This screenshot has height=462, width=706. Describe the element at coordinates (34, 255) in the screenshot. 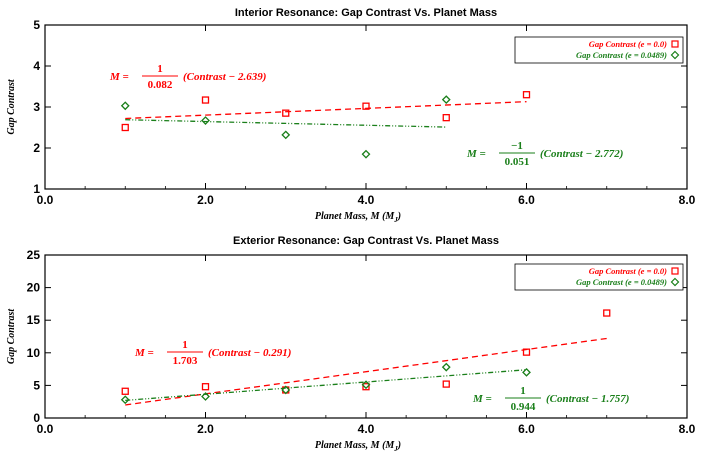

I see `y-tick-label: 25` at that location.